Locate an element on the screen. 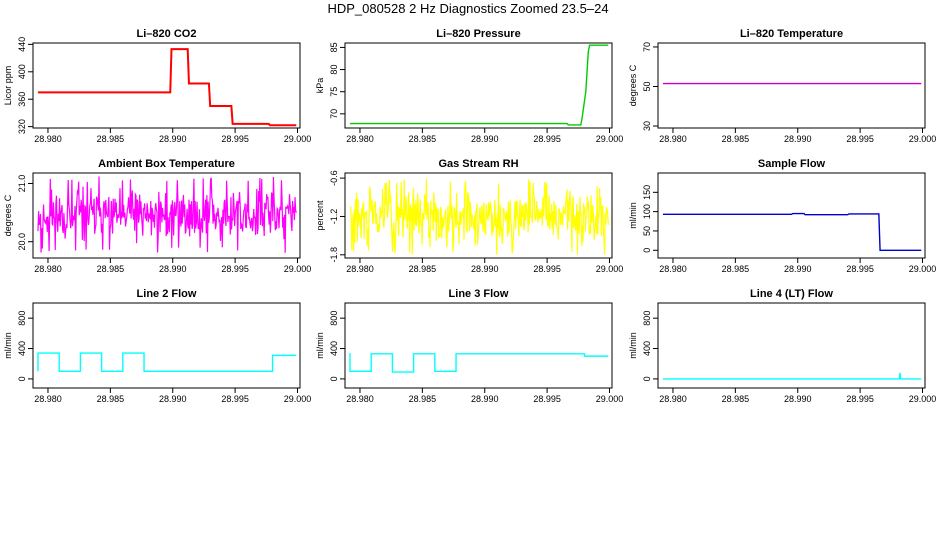 The image size is (936, 540). panel-title: Li–820 Pressure is located at coordinates (478, 34).